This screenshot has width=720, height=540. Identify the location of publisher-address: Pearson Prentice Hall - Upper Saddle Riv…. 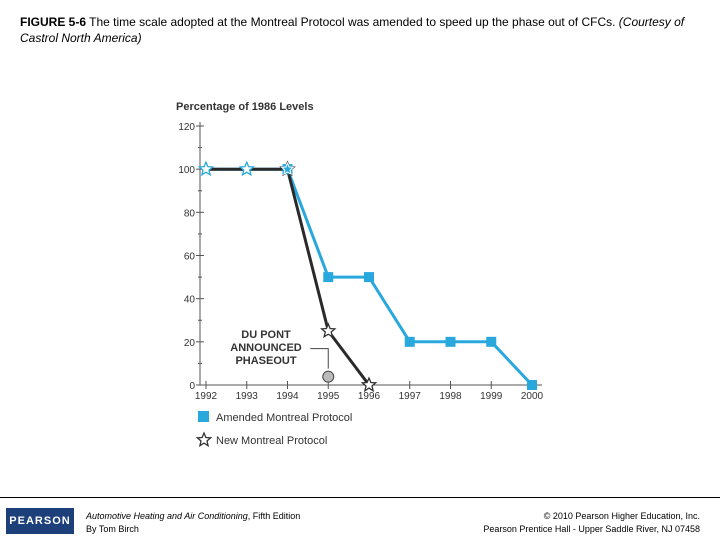
(591, 529).